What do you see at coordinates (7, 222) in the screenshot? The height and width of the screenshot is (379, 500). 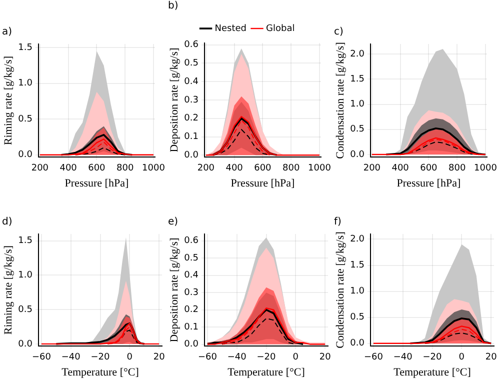 I see `chart-title: d)` at bounding box center [7, 222].